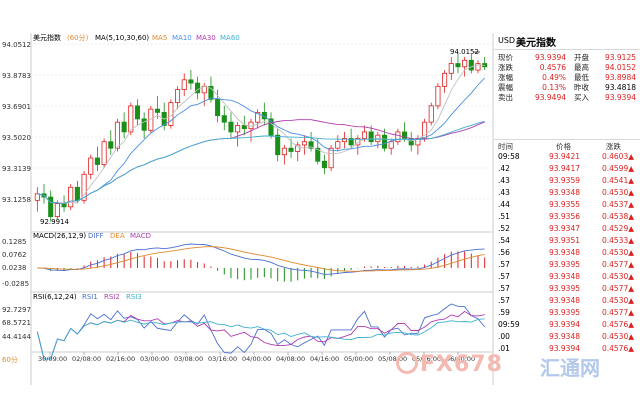 The image size is (640, 400). What do you see at coordinates (256, 359) in the screenshot?
I see `x-axis-label: 04/00:00` at bounding box center [256, 359].